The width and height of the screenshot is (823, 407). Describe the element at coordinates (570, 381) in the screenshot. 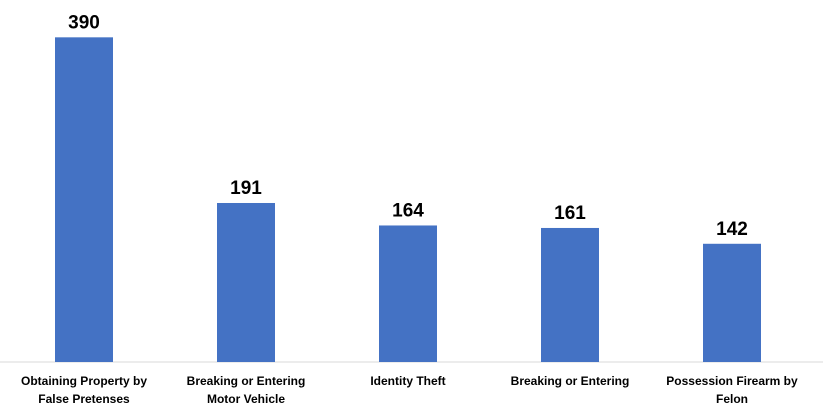

I see `category-label-3: Breaking or Entering` at that location.